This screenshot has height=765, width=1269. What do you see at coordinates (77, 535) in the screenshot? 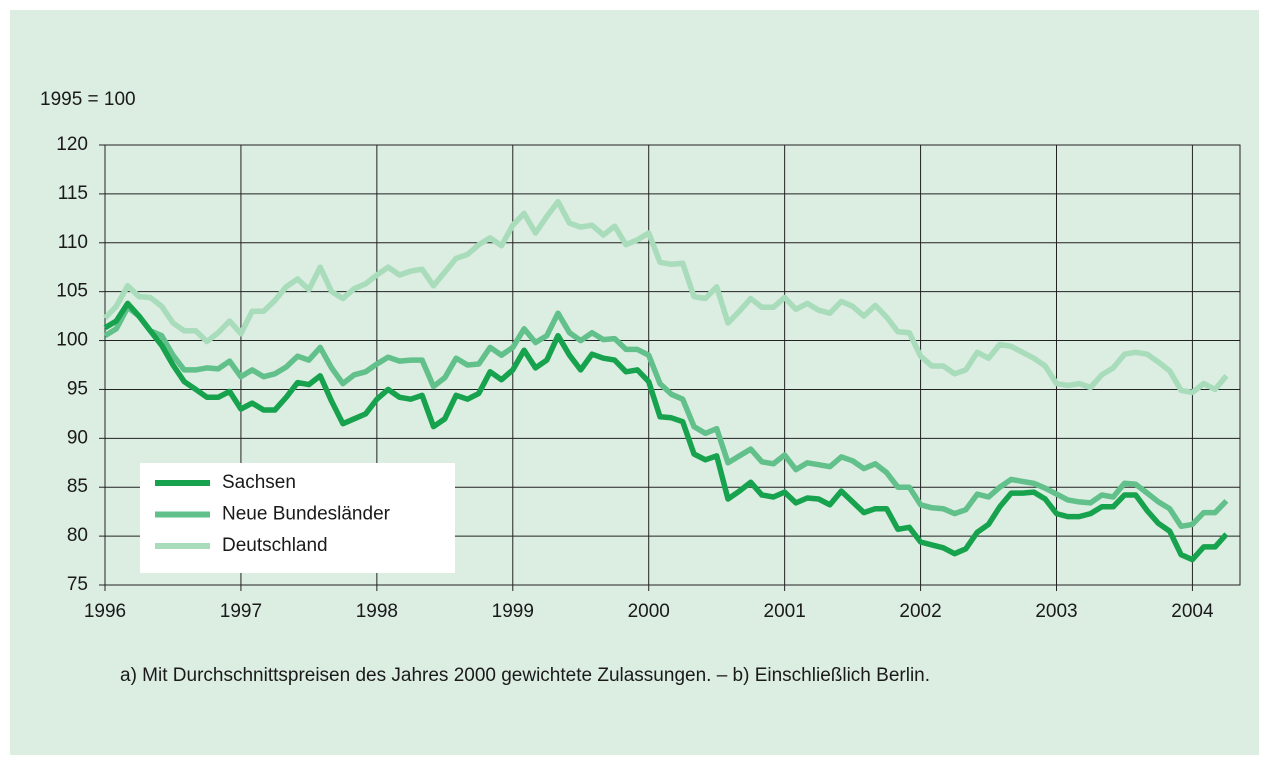
I see `y-tick-label: 80` at bounding box center [77, 535].